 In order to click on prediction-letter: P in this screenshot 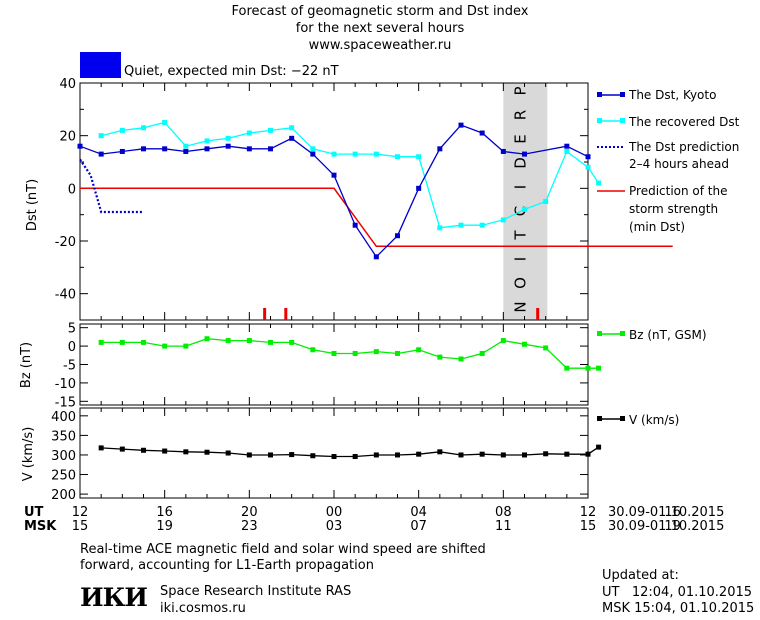, I will do `click(520, 90)`.